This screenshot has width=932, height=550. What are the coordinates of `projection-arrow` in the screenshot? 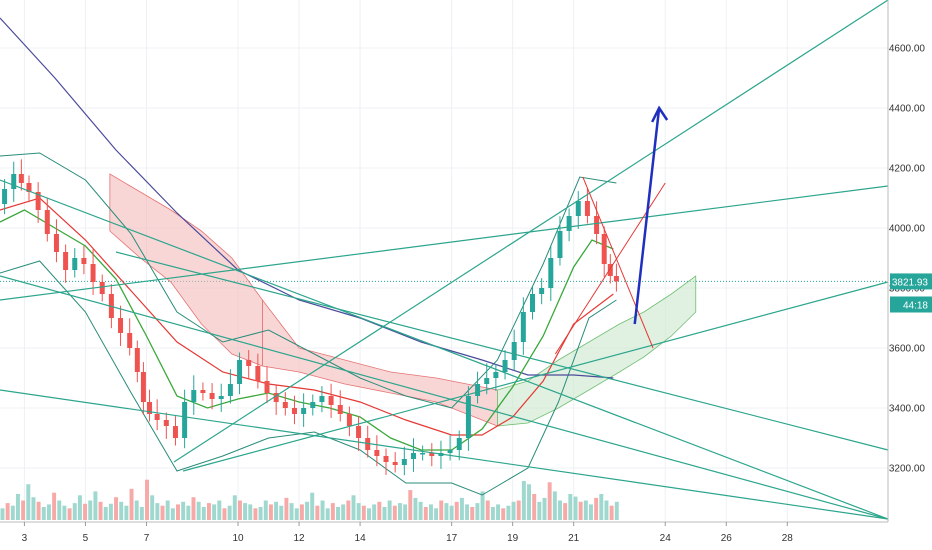 It's located at (651, 215).